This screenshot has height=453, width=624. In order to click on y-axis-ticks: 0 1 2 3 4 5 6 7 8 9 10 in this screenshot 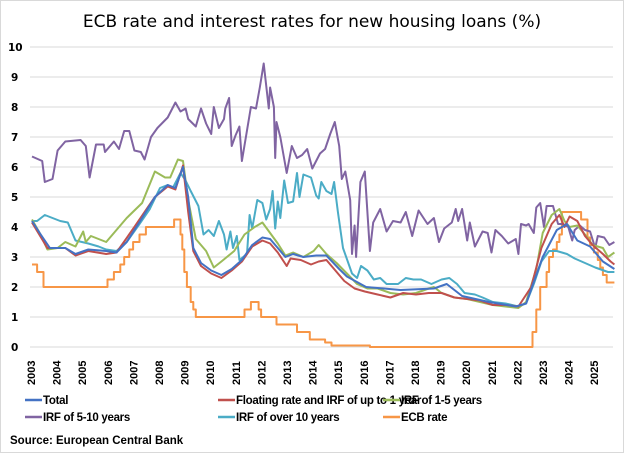, I will do `click(15, 198)`.